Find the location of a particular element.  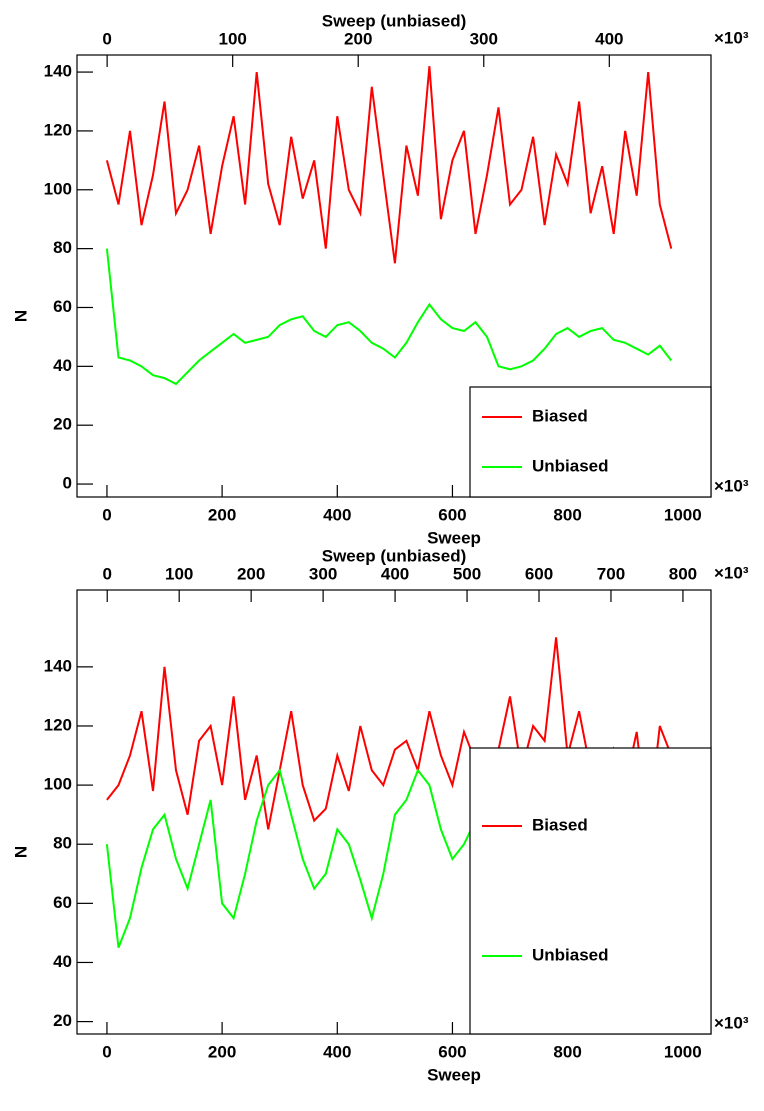

x2-tick-label: 600 is located at coordinates (539, 573).